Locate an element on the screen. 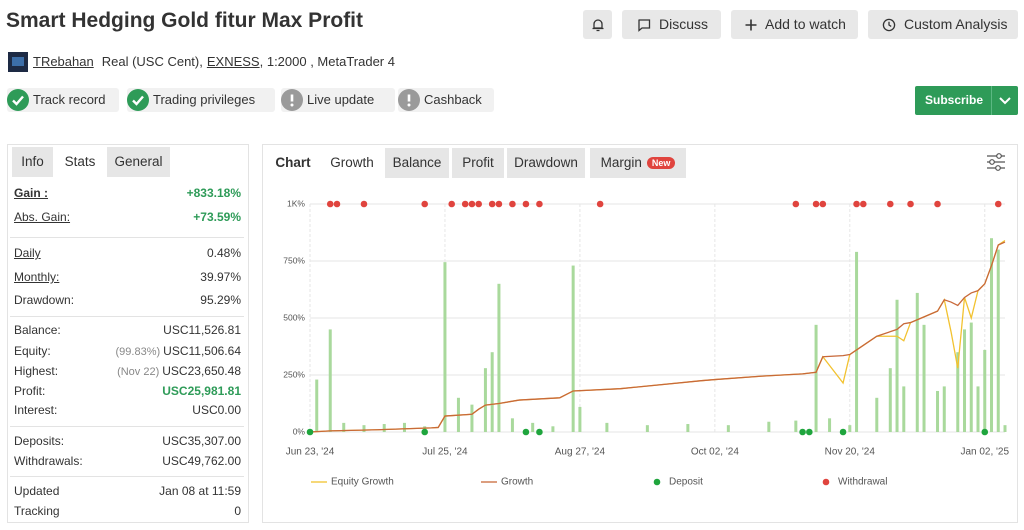  stat-value: 39.97% is located at coordinates (220, 277).